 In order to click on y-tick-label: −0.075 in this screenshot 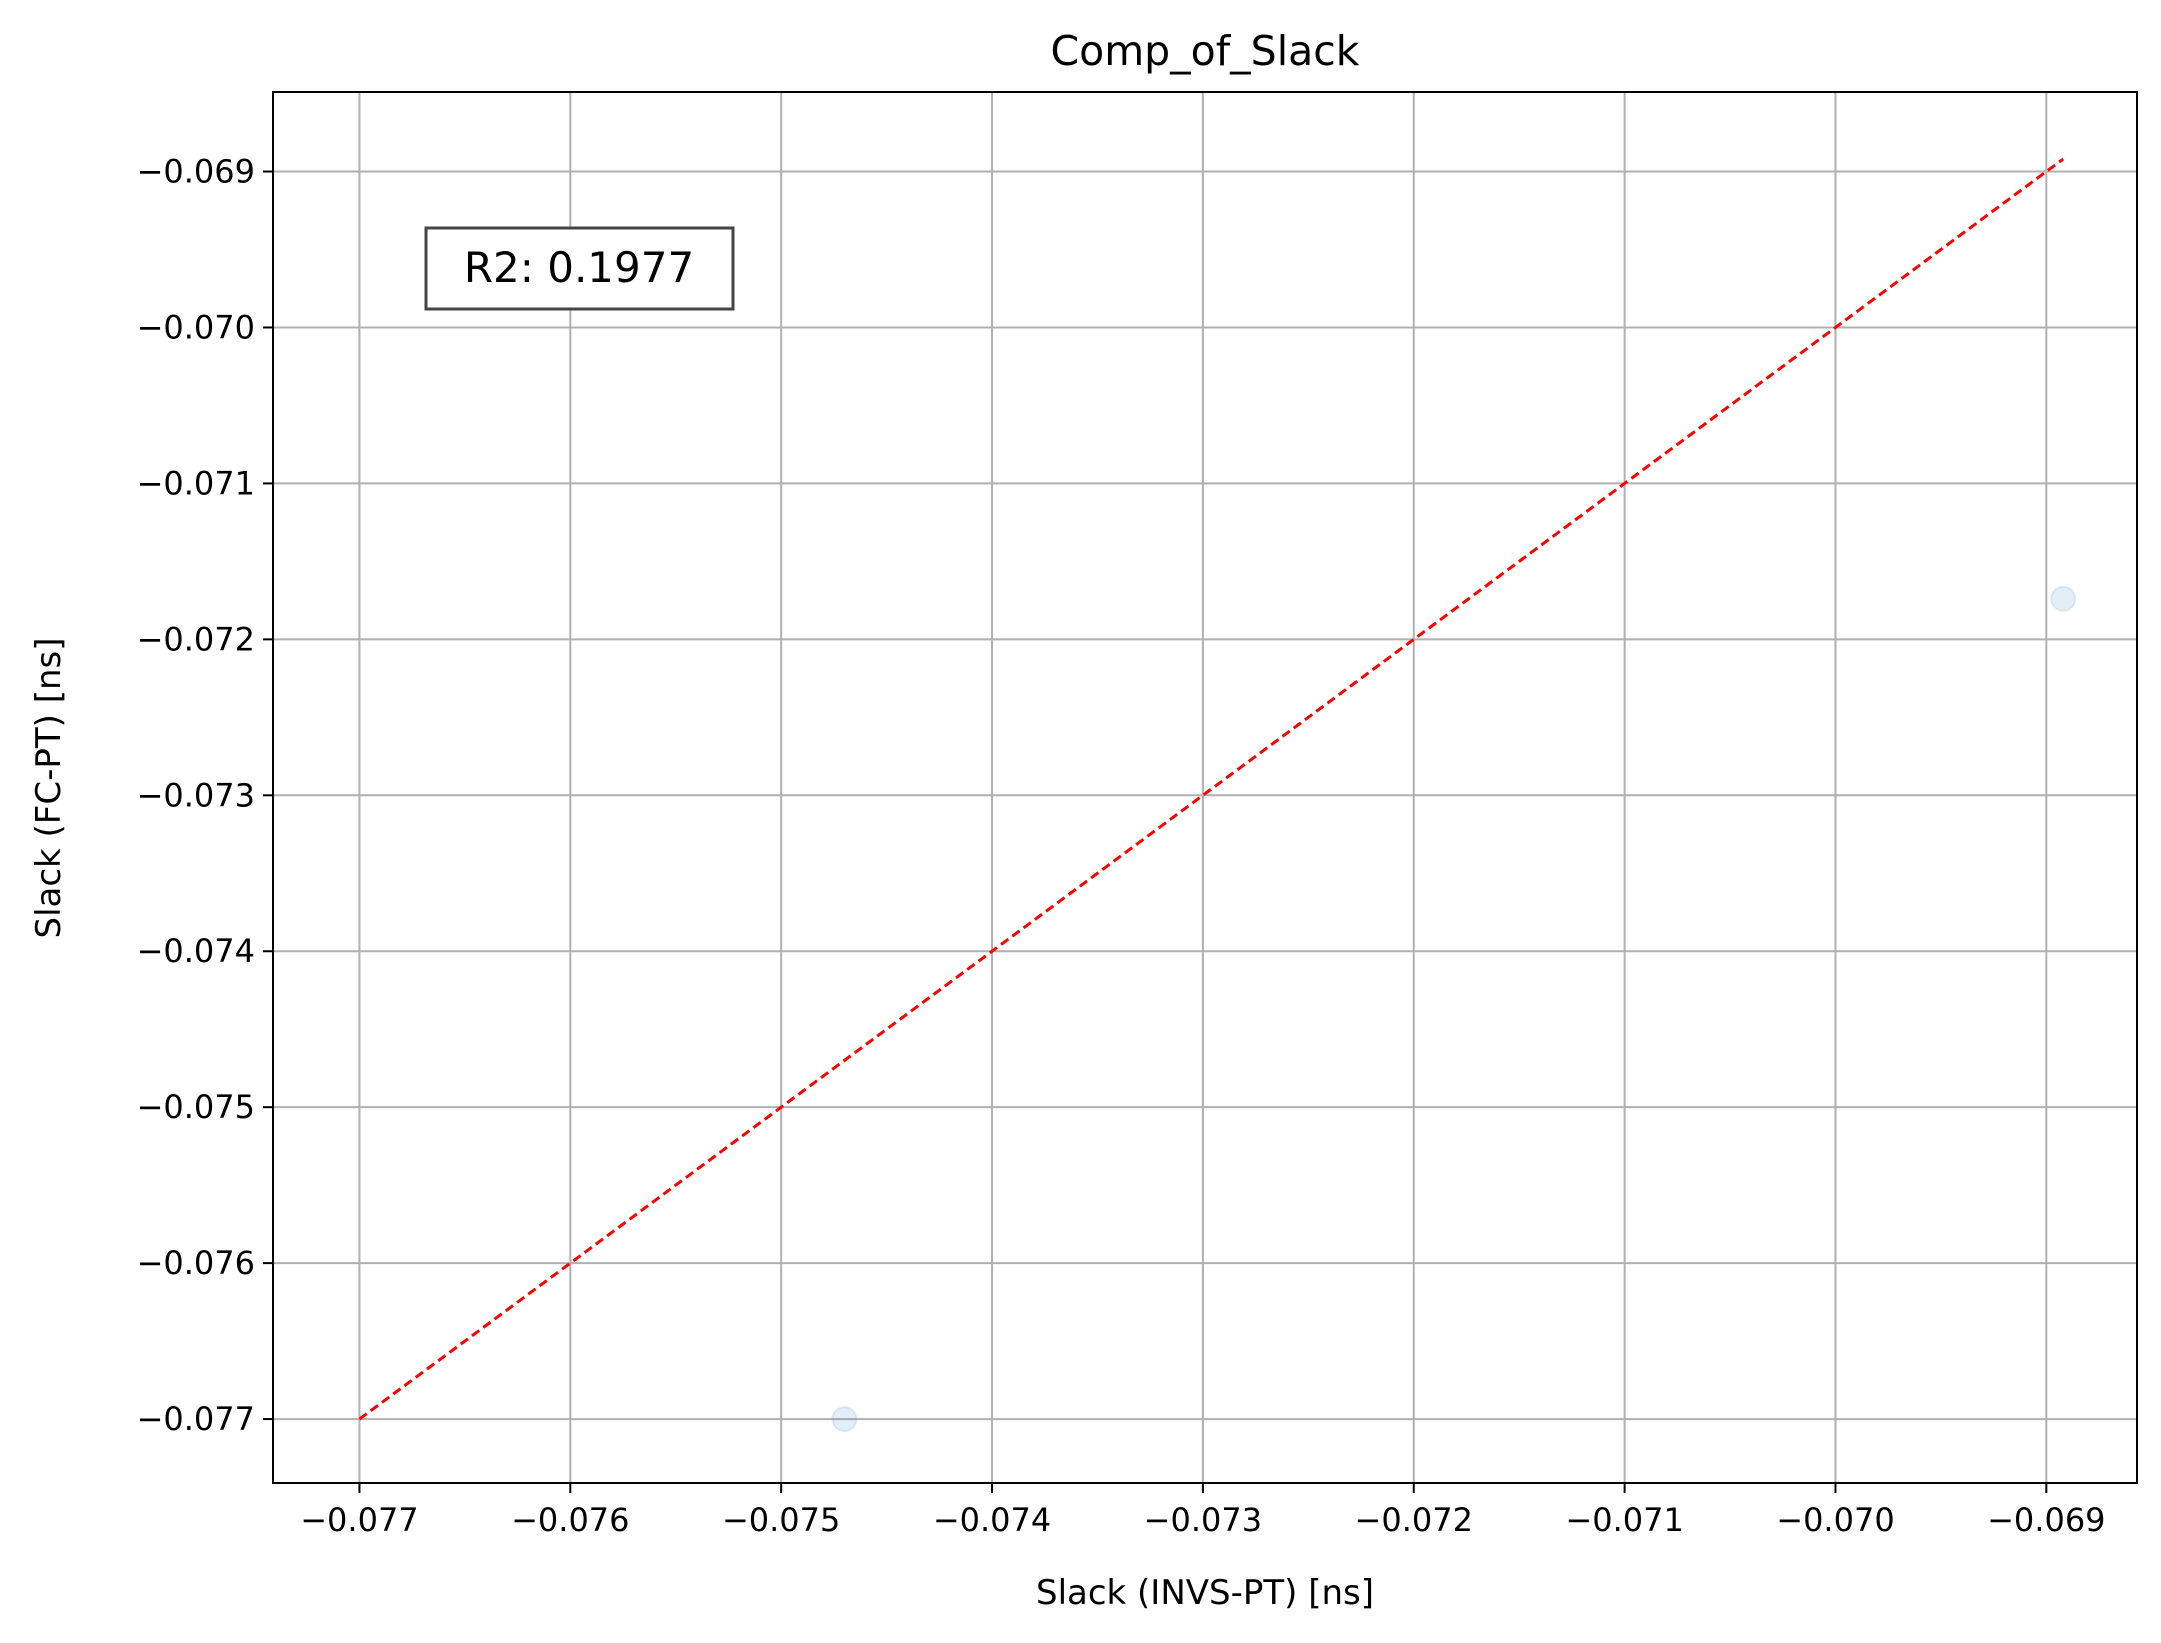, I will do `click(196, 1107)`.